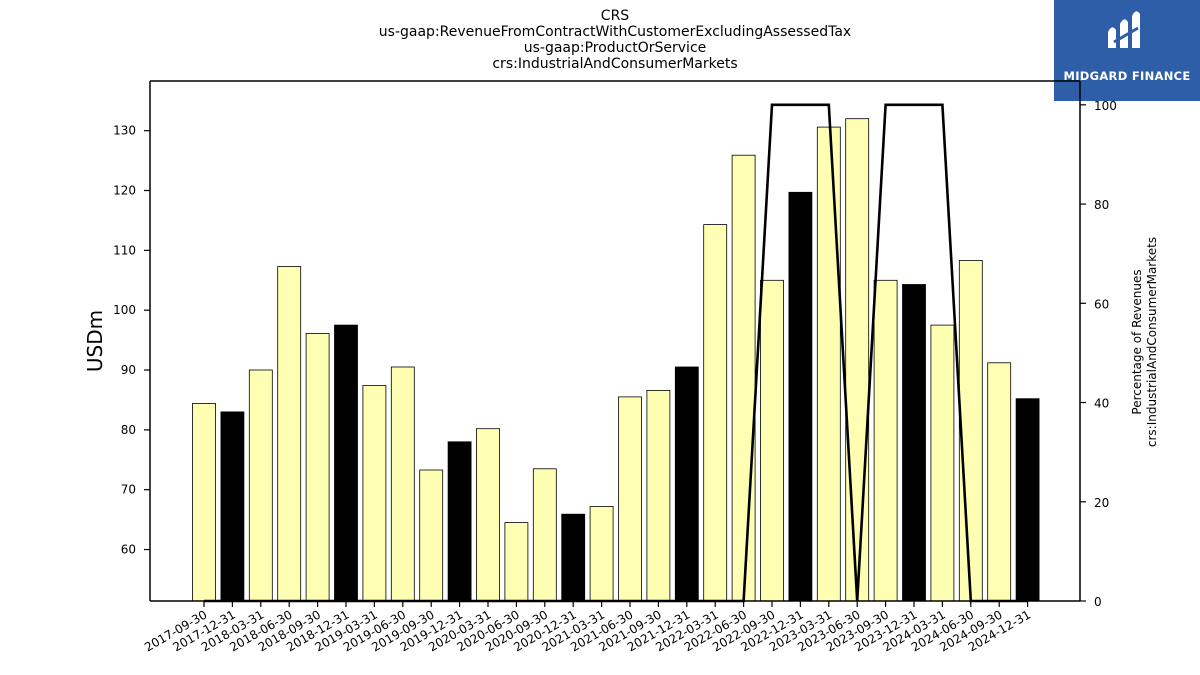  Describe the element at coordinates (1101, 205) in the screenshot. I see `right-tick-label: 80` at that location.